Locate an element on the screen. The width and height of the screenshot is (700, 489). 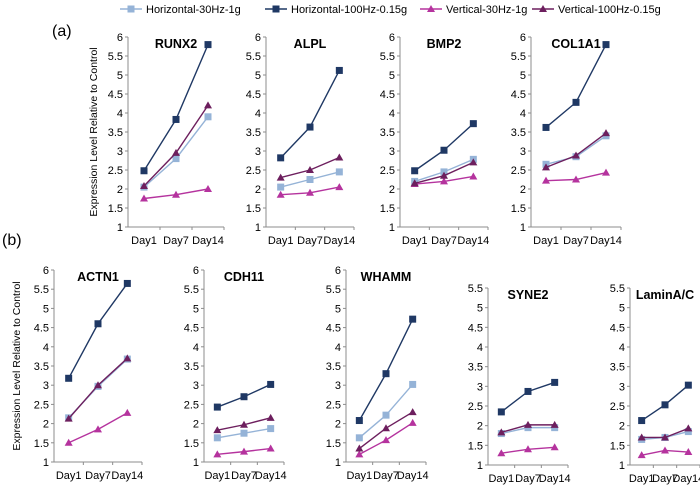
legend-item: Vertical-100Hz-0.15g is located at coordinates (596, 10).